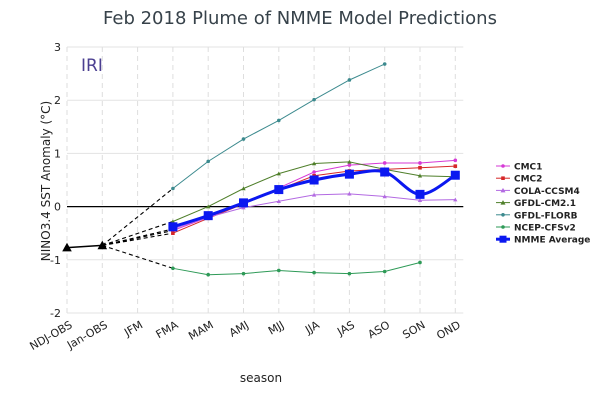  I want to click on x-tick-label: FMA, so click(167, 329).